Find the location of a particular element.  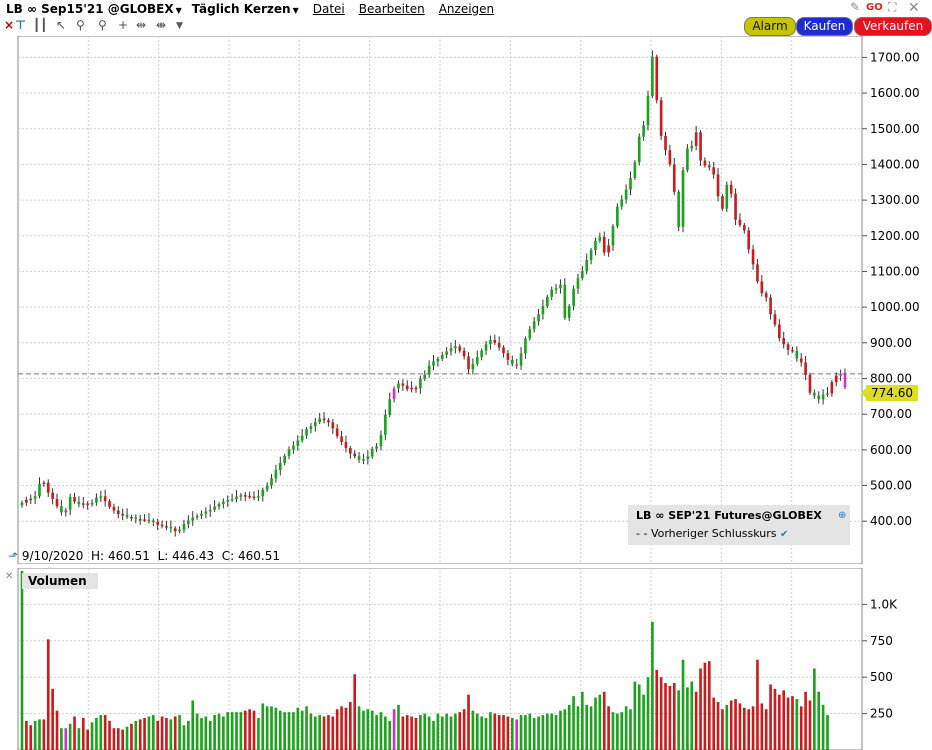

close-window-icon: ✕ is located at coordinates (914, 8).